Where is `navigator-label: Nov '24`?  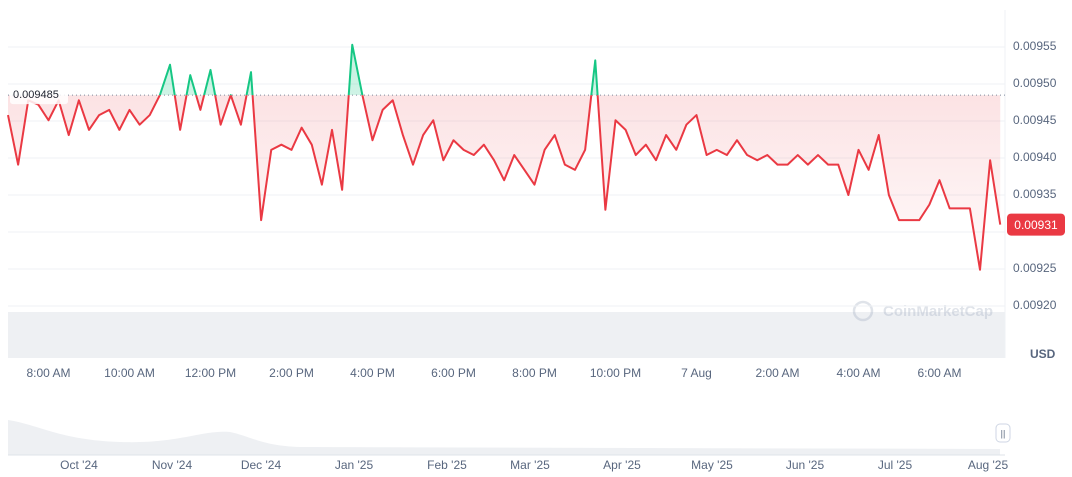 navigator-label: Nov '24 is located at coordinates (172, 465).